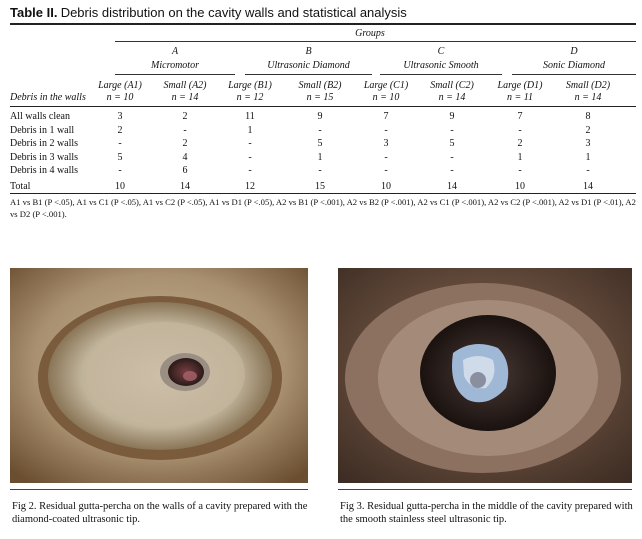  I want to click on row-label: All walls clean, so click(40, 116).